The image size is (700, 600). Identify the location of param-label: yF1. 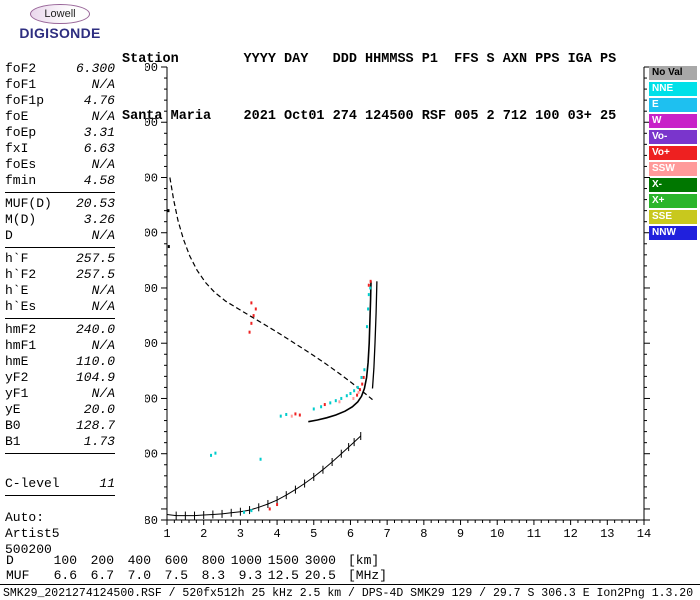
(17, 393).